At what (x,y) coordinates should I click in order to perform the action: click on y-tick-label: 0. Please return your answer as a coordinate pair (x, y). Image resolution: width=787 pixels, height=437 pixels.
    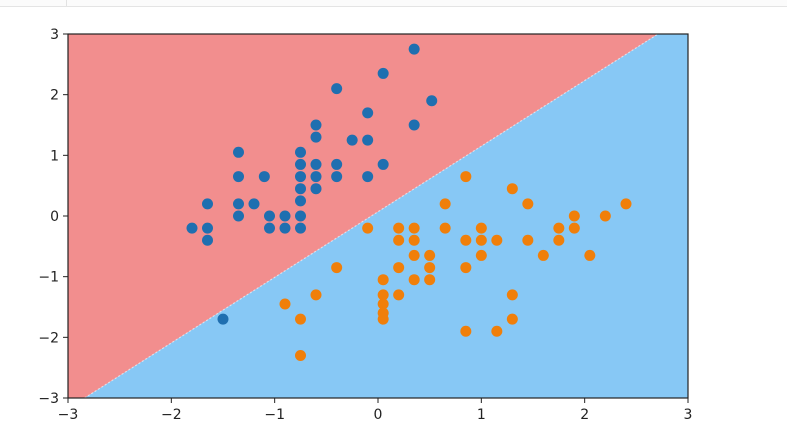
    Looking at the image, I should click on (54, 217).